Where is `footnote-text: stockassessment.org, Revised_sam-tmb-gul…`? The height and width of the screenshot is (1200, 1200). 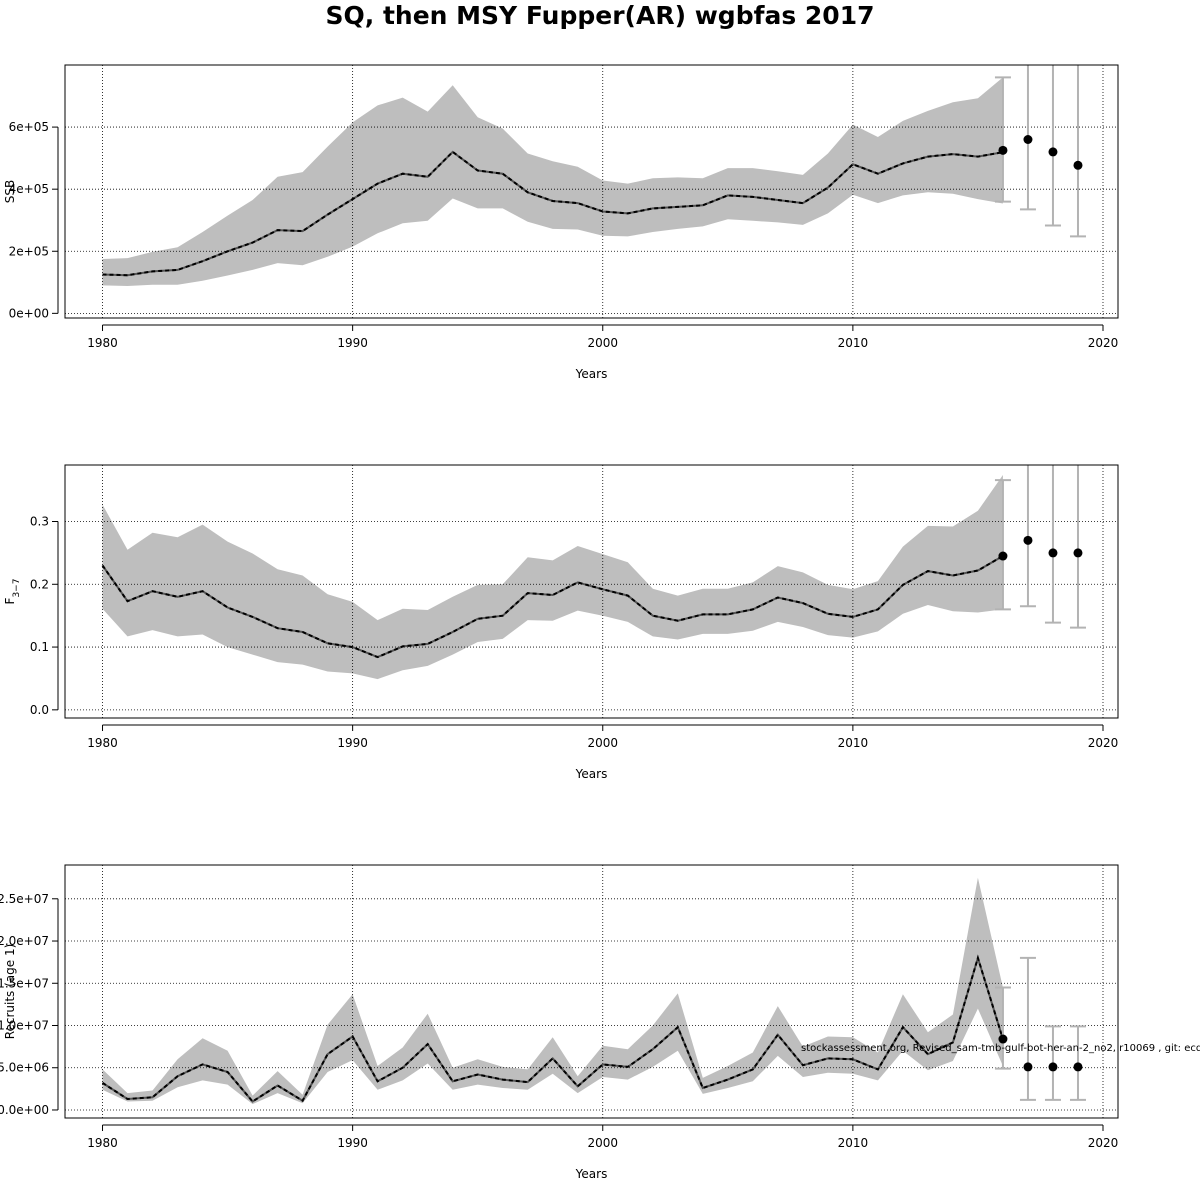 footnote-text: stockassessment.org, Revised_sam-tmb-gul… is located at coordinates (1000, 1048).